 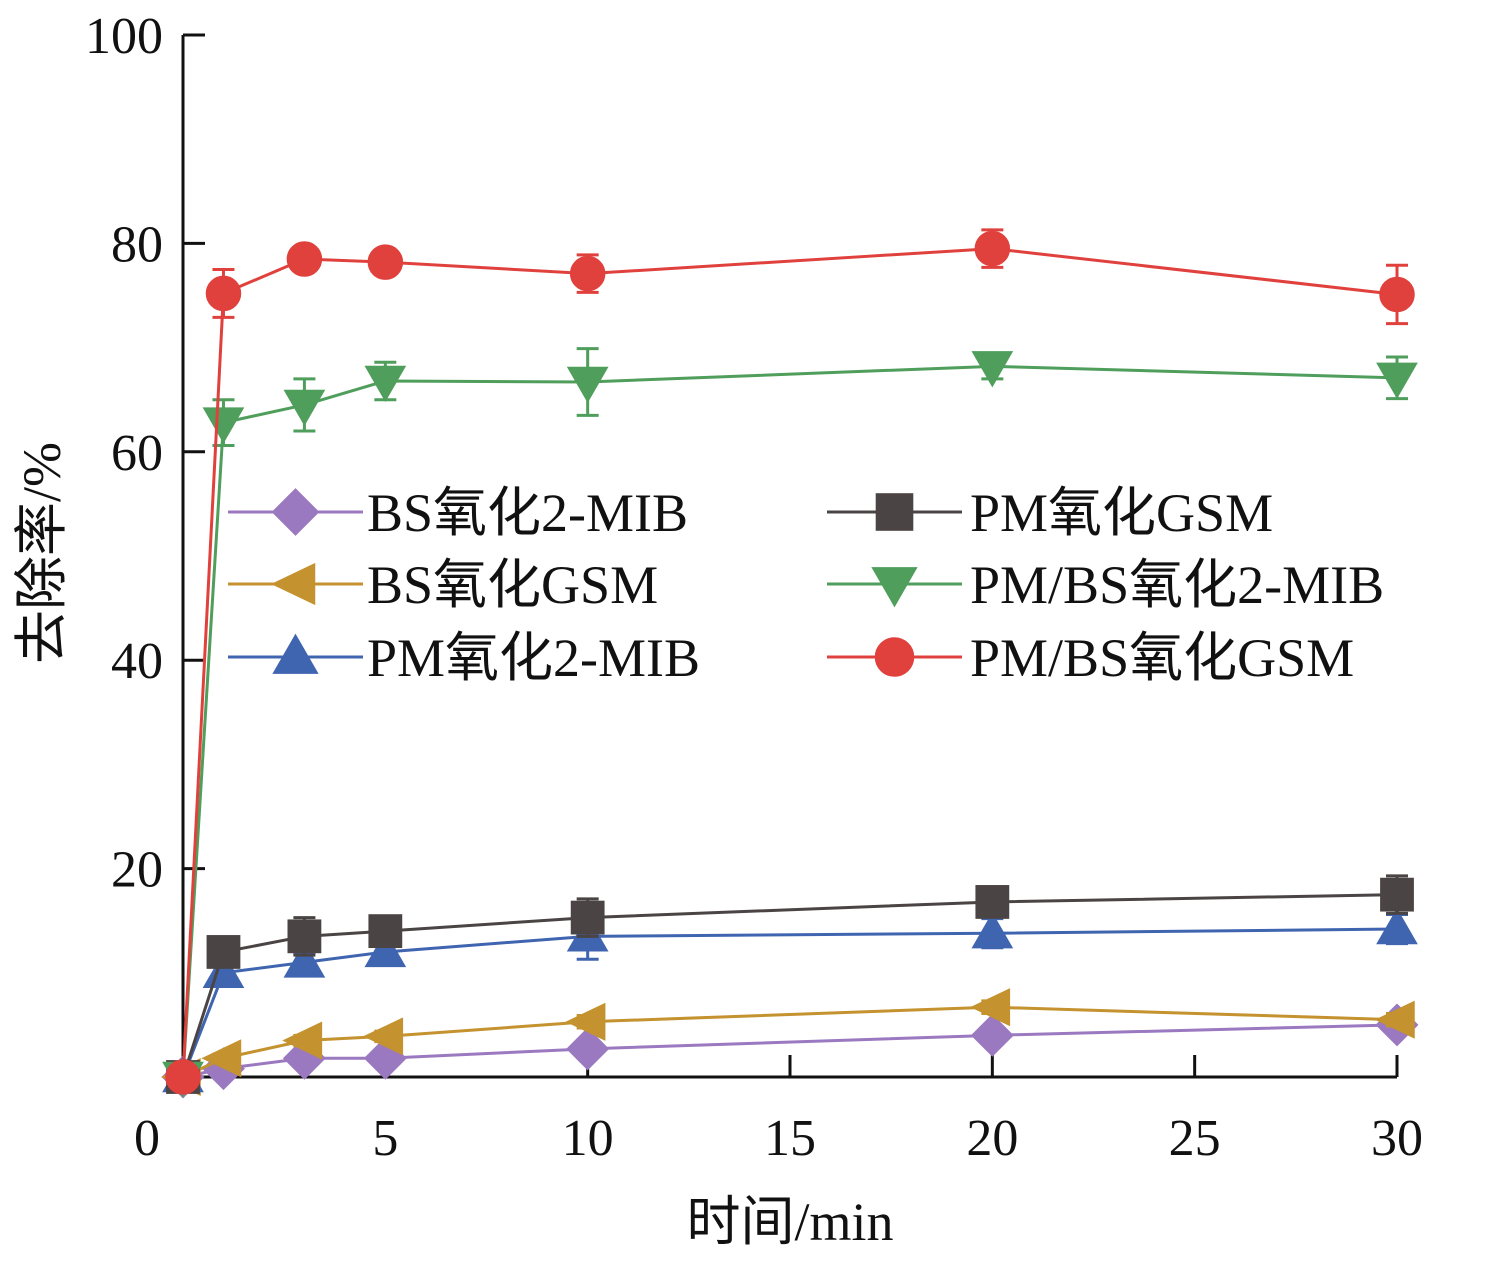 What do you see at coordinates (789, 1222) in the screenshot?
I see `x-axis-title: 时间/min` at bounding box center [789, 1222].